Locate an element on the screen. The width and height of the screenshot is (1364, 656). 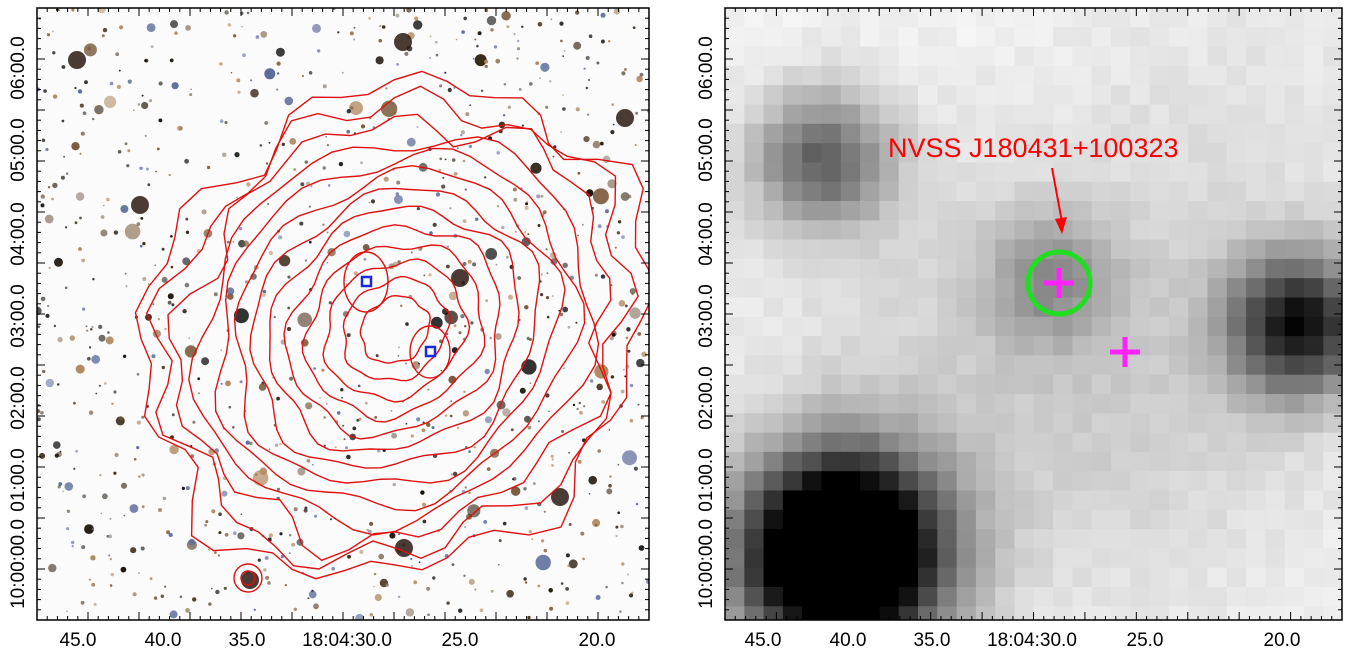
bright-star is located at coordinates (404, 548).